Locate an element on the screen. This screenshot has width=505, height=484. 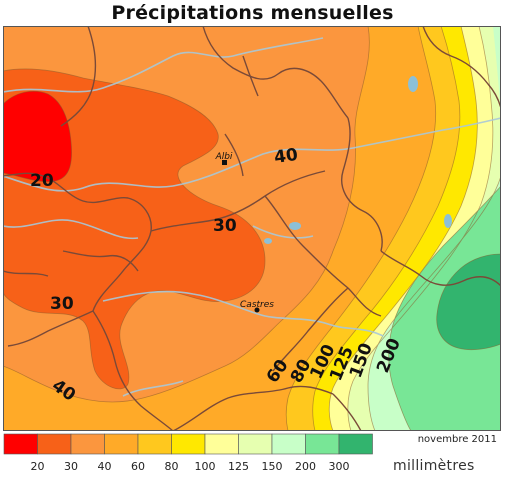
legend-threshold-label: 60 is located at coordinates (138, 466).